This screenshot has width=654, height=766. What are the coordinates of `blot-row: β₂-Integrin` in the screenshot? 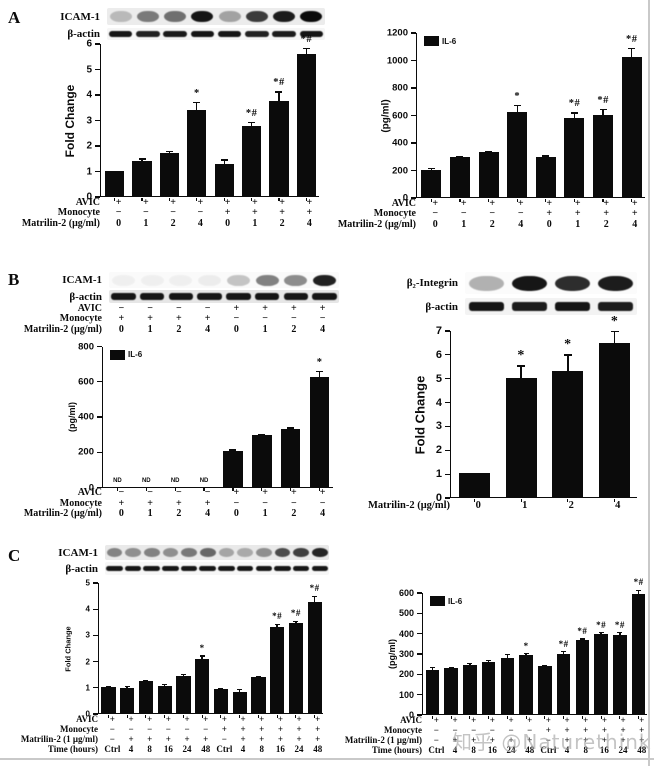 It's located at (496, 283).